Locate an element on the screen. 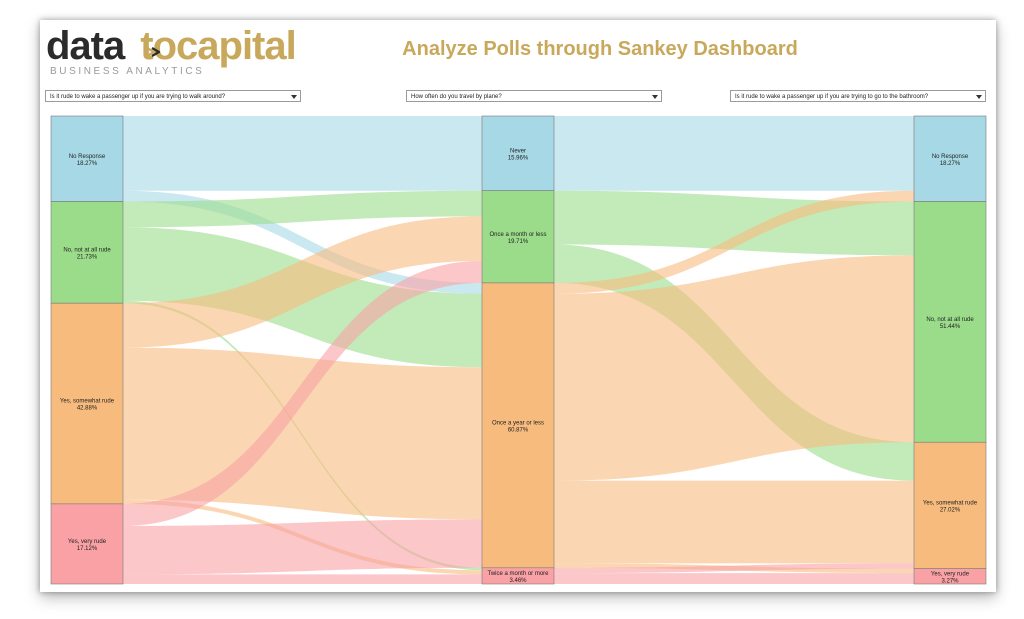 The width and height of the screenshot is (1024, 619). sankey-node-percent: 60.87% is located at coordinates (518, 430).